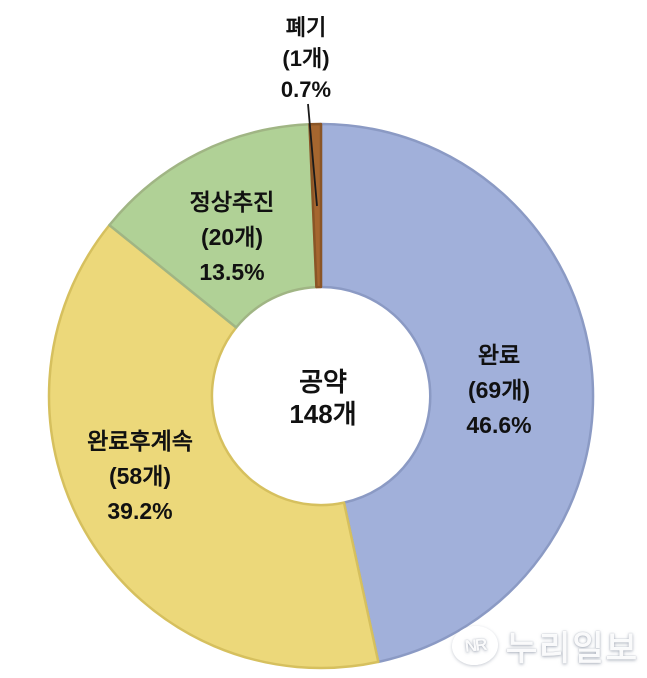 The width and height of the screenshot is (647, 678). I want to click on watermark-logo-initials: NR, so click(475, 645).